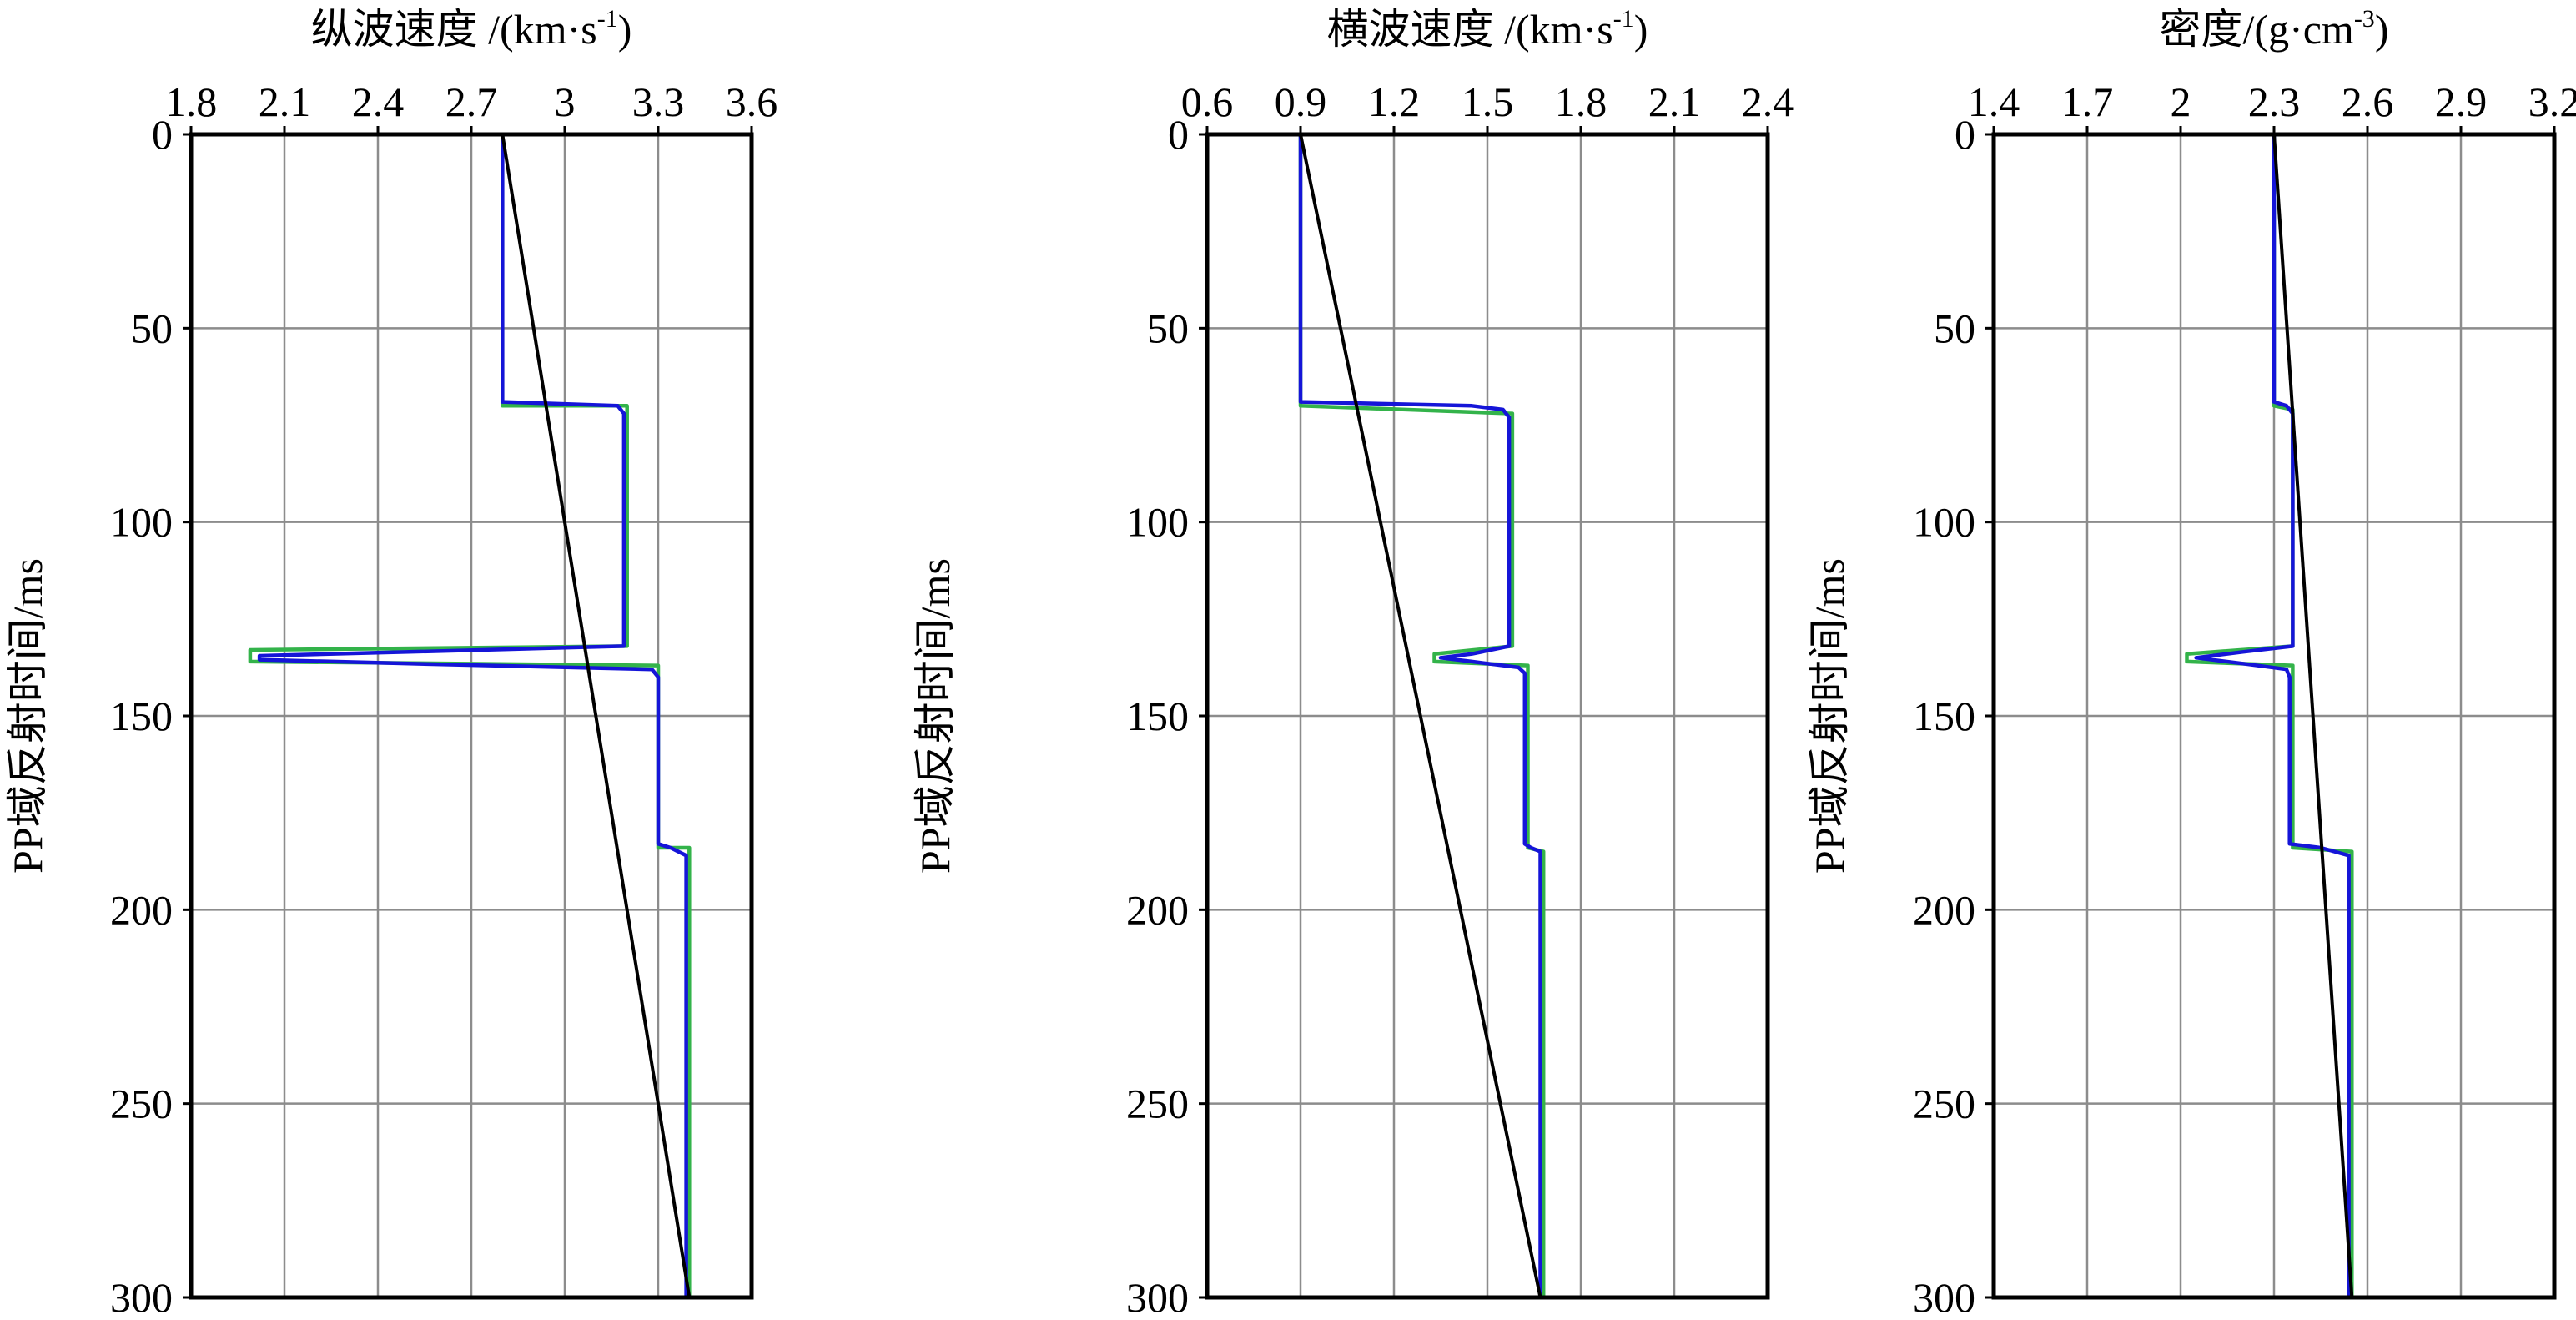 The width and height of the screenshot is (2576, 1320). What do you see at coordinates (1944, 522) in the screenshot?
I see `density-y-tick-label: 100` at bounding box center [1944, 522].